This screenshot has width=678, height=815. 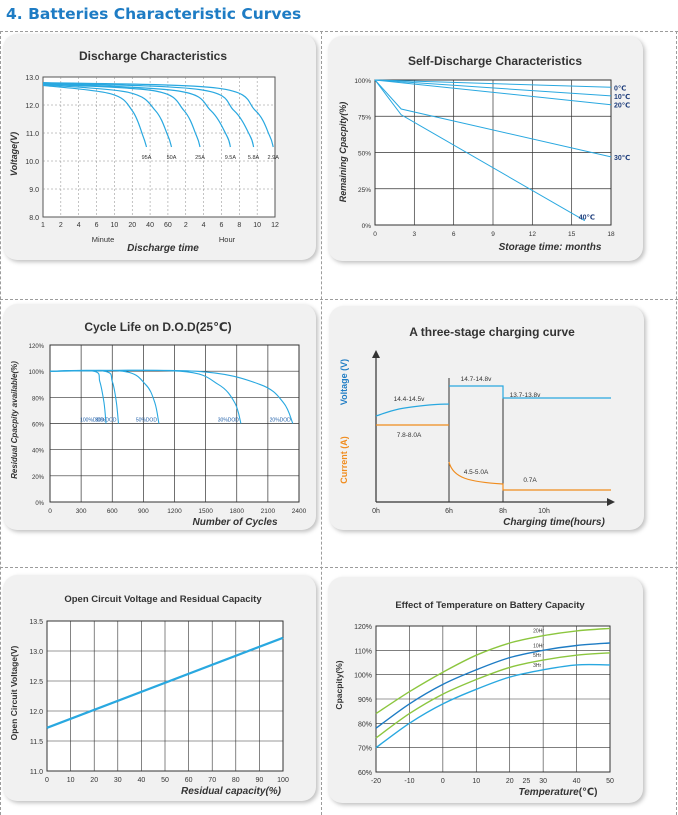 I want to click on x-unit-minute: Minute, so click(x=103, y=239).